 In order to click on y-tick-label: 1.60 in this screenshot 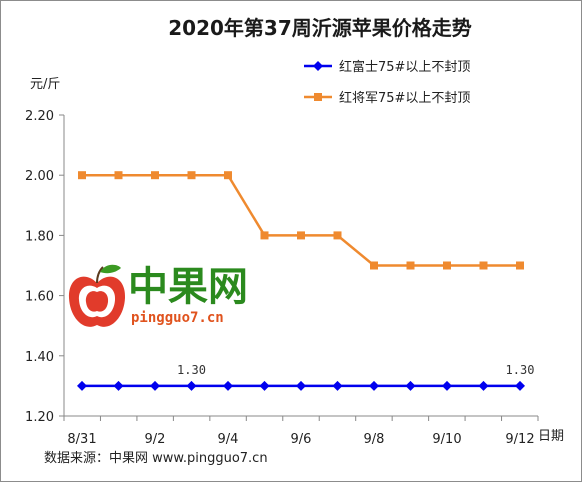, I will do `click(39, 297)`.